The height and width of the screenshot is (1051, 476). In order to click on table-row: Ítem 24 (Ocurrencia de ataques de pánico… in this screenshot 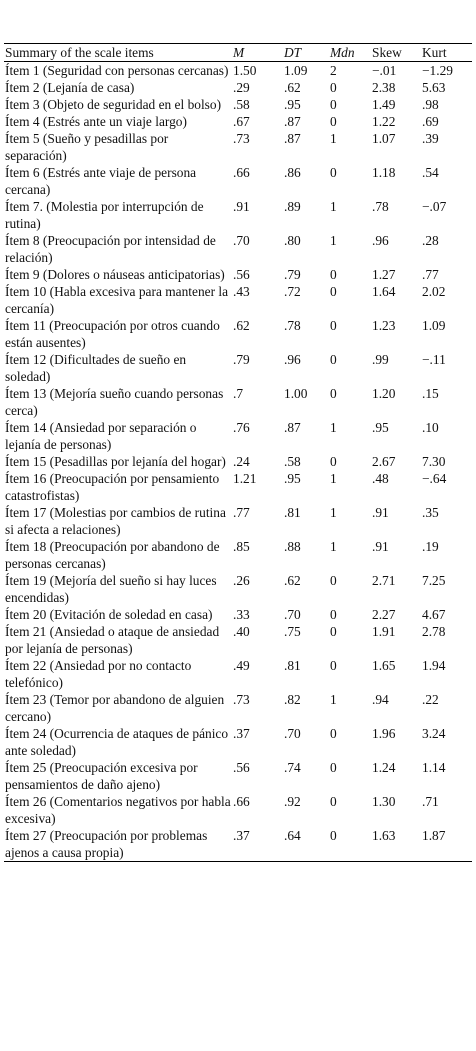, I will do `click(238, 742)`.